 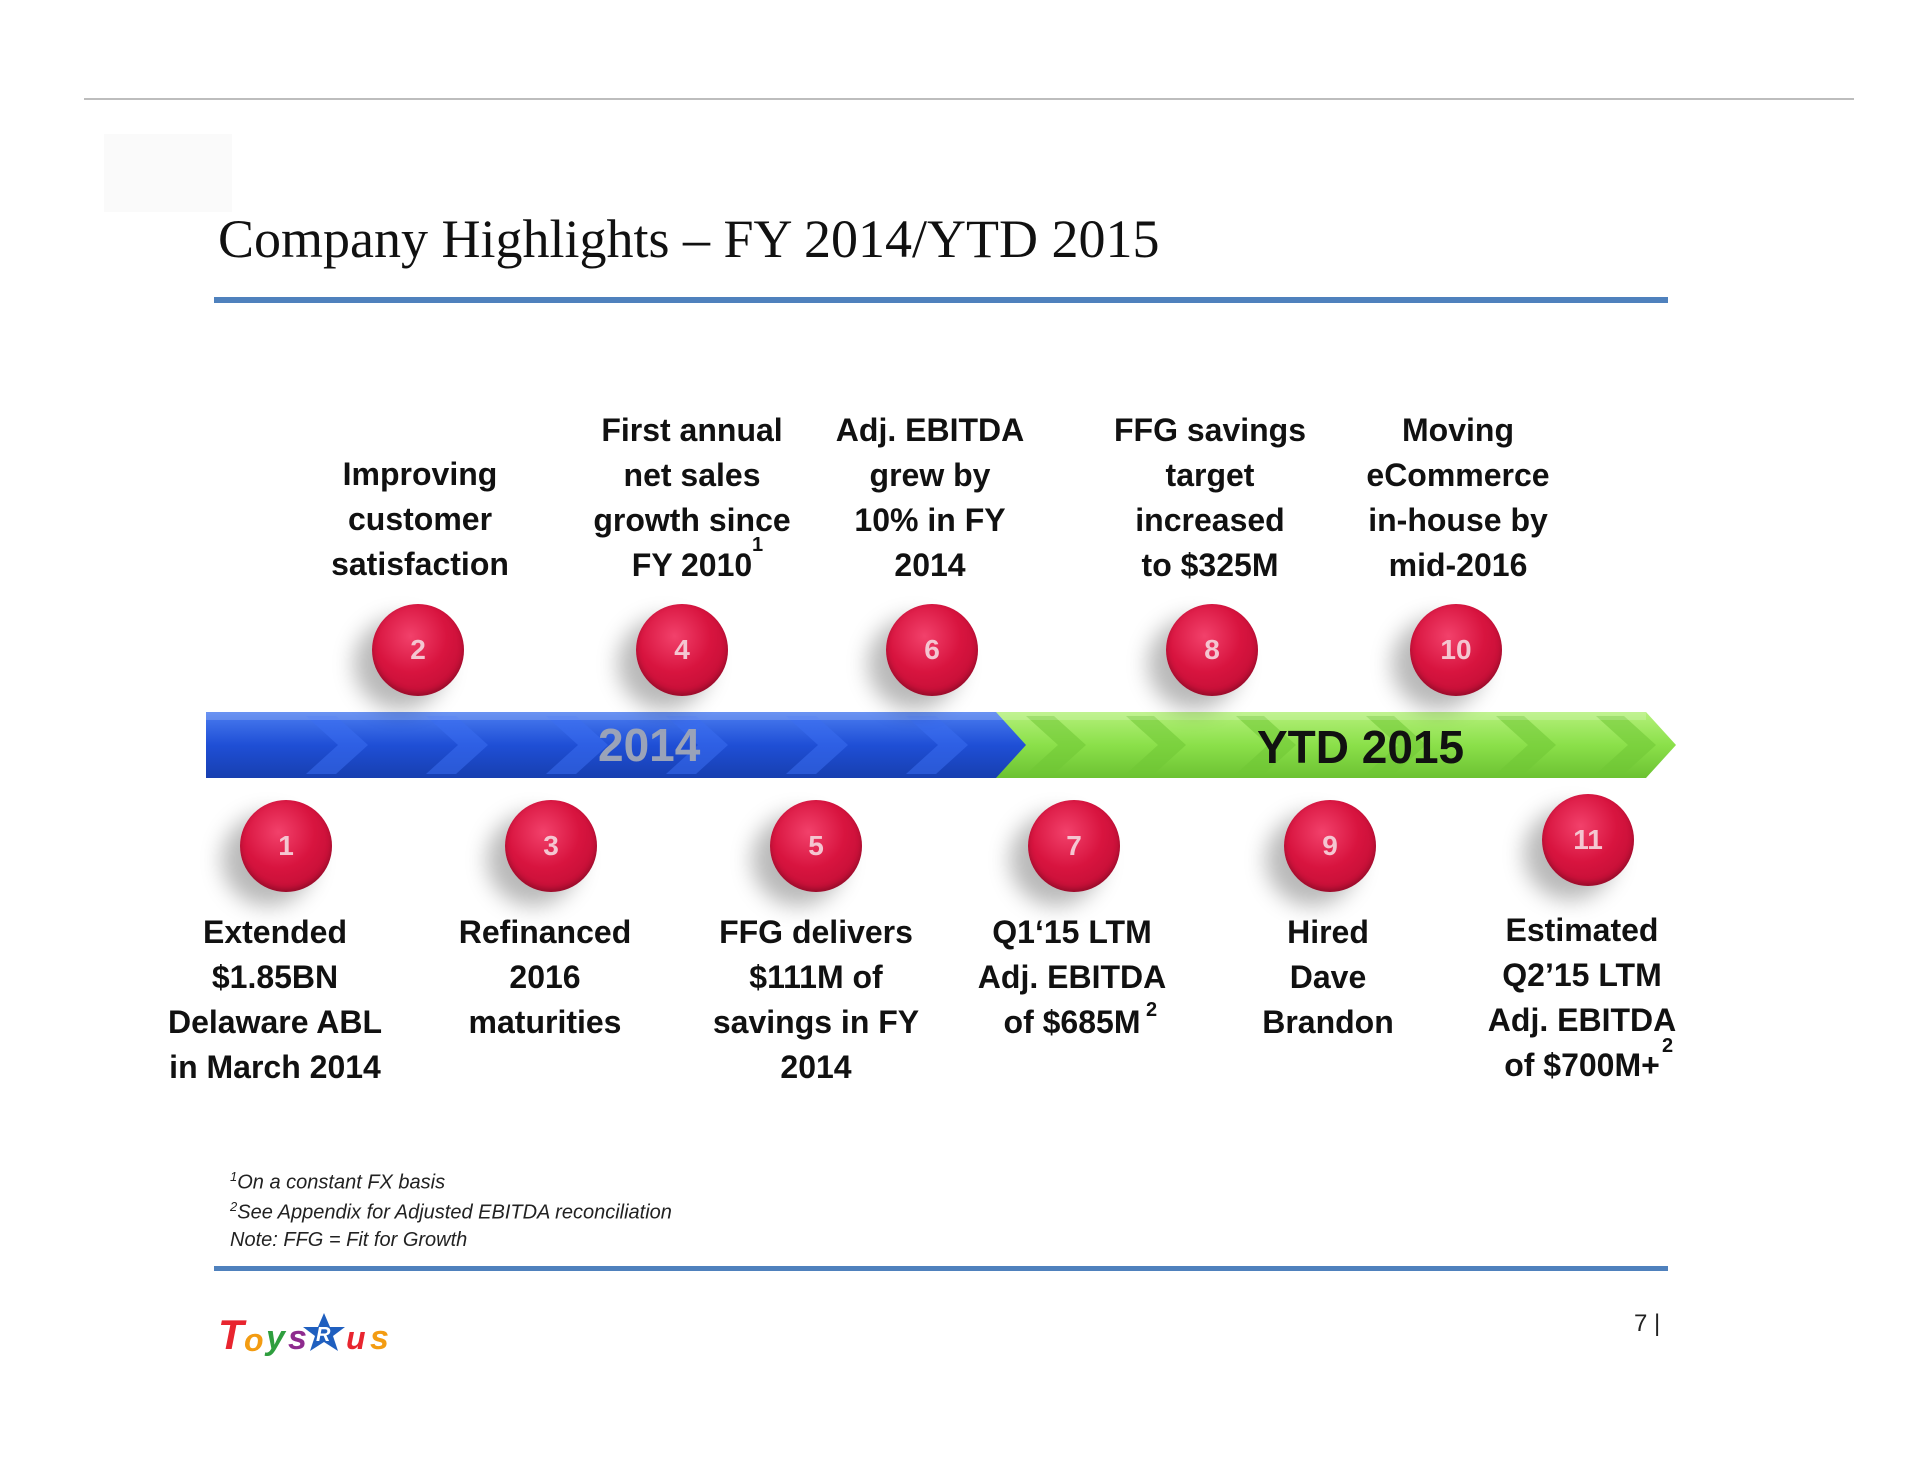 I want to click on label-line: savings in FY, so click(x=816, y=1022).